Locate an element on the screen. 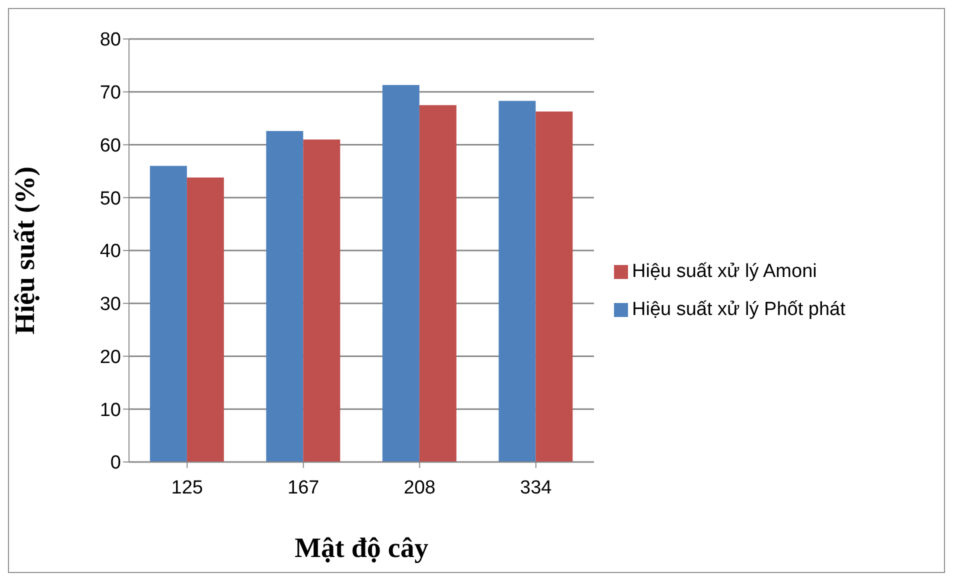  x-tick-label: 208 is located at coordinates (420, 487).